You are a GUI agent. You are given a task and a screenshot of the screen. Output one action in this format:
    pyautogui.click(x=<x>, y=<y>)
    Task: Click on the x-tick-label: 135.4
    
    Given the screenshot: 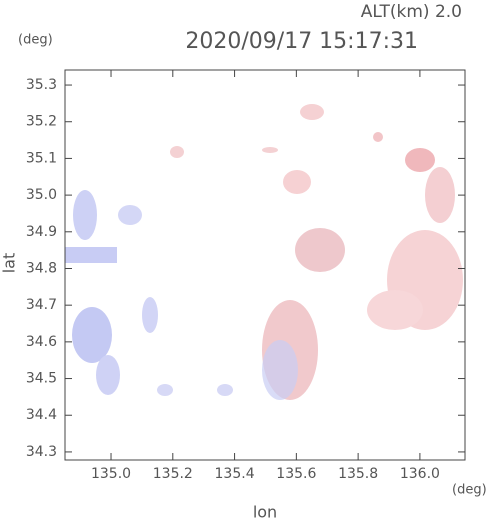 What is the action you would take?
    pyautogui.click(x=235, y=474)
    